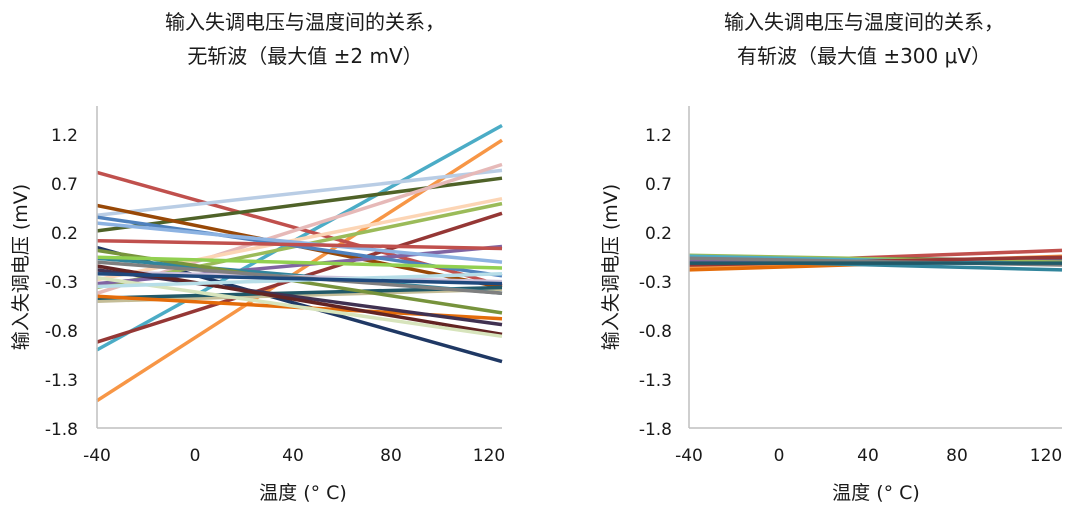 The image size is (1080, 511). I want to click on chart-left-ytick-label: 0.7, so click(64, 185).